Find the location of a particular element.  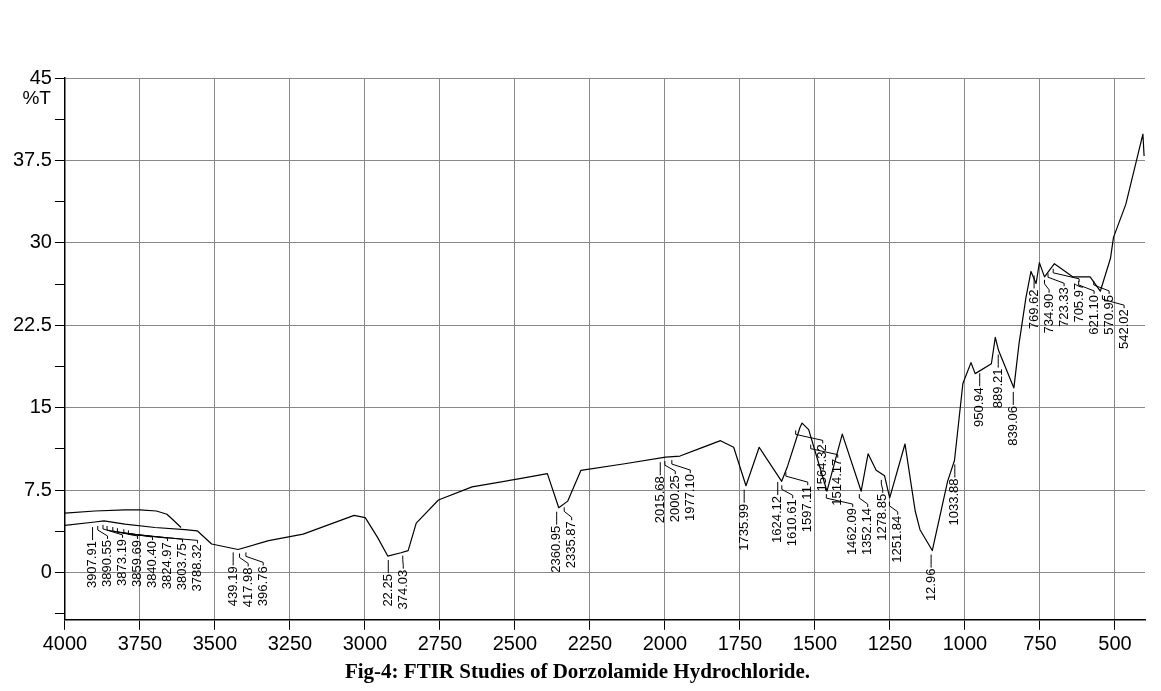

text: Fig-4: FTIR Studies of Dorzolamide Hydrochloride. is located at coordinates (577, 670).